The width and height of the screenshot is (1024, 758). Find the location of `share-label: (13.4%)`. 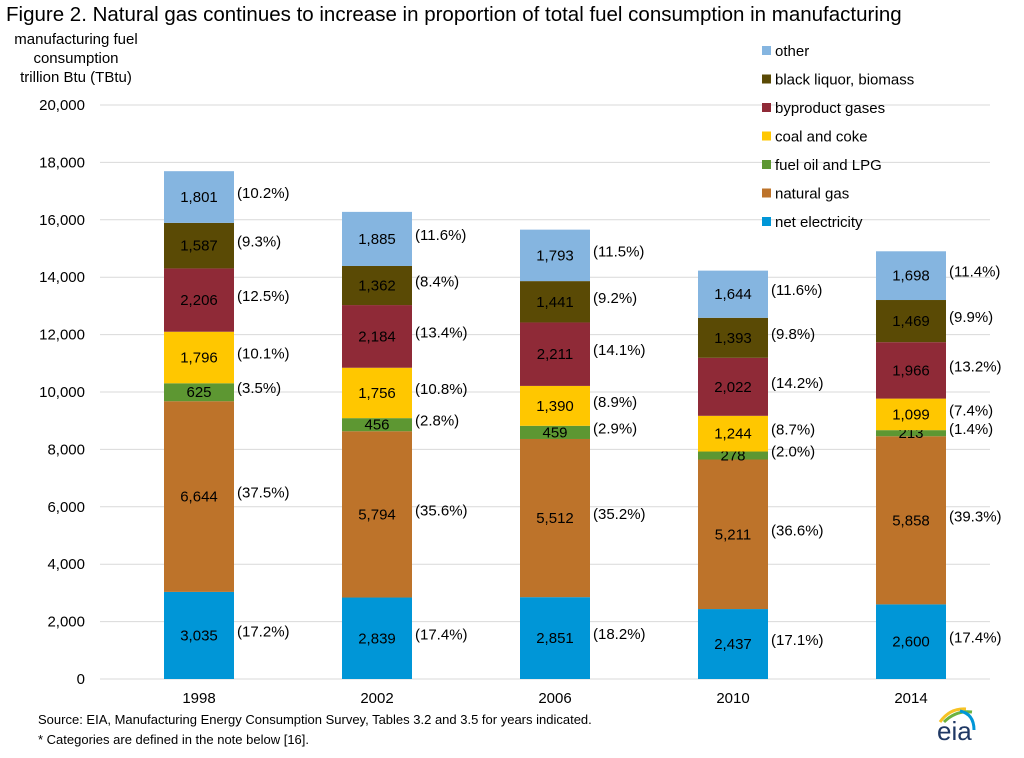

share-label: (13.4%) is located at coordinates (441, 332).